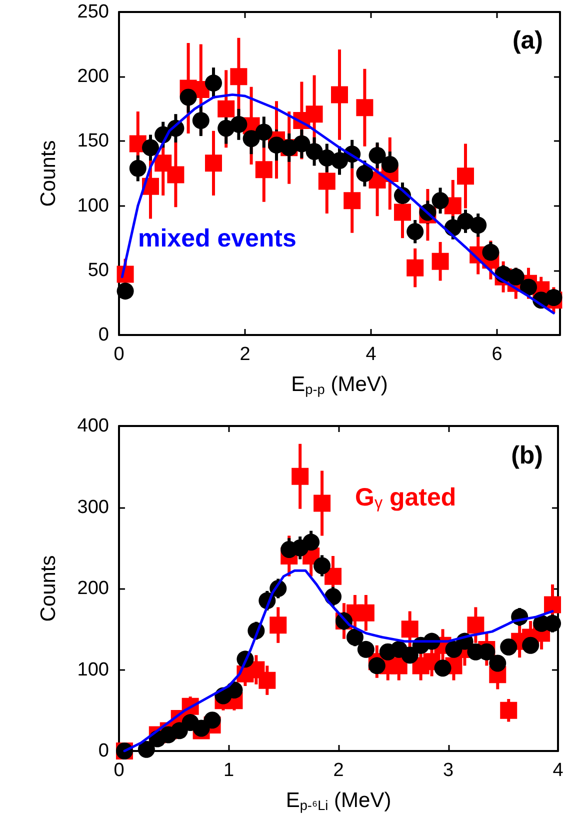 The height and width of the screenshot is (829, 567). Describe the element at coordinates (527, 456) in the screenshot. I see `annotation: (b)` at that location.